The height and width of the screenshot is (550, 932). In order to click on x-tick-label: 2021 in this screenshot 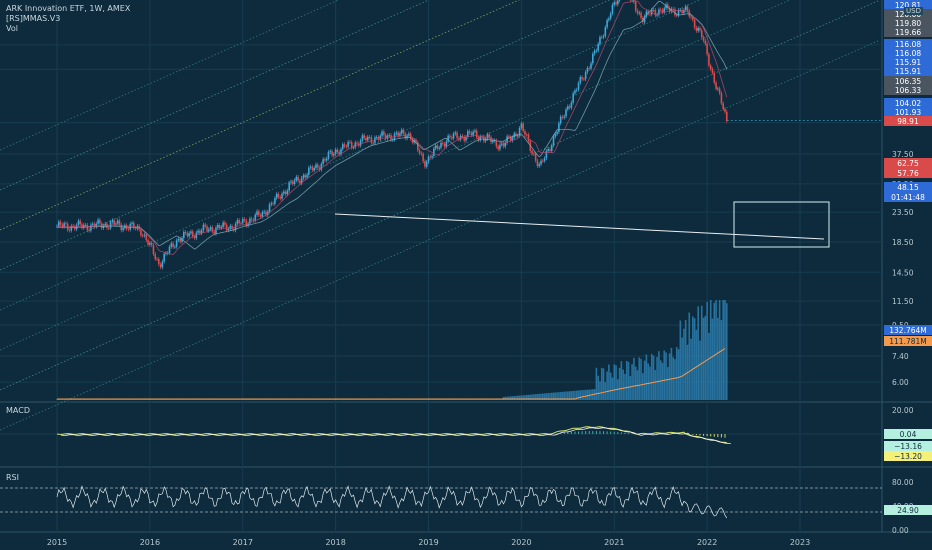, I will do `click(614, 542)`.